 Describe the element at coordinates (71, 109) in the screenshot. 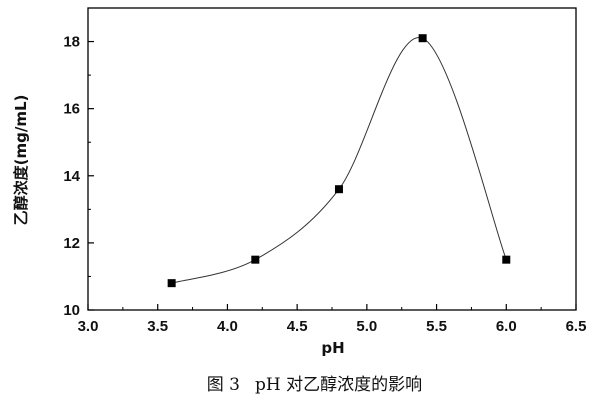

I see `y-tick-label: 16` at that location.